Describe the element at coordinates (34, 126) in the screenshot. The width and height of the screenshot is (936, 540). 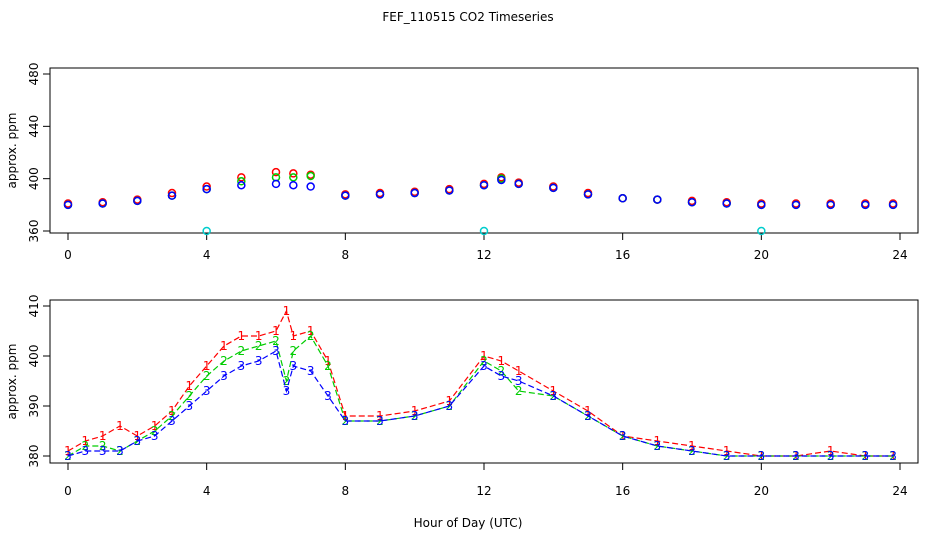
I see `y-tick-label: 440` at that location.